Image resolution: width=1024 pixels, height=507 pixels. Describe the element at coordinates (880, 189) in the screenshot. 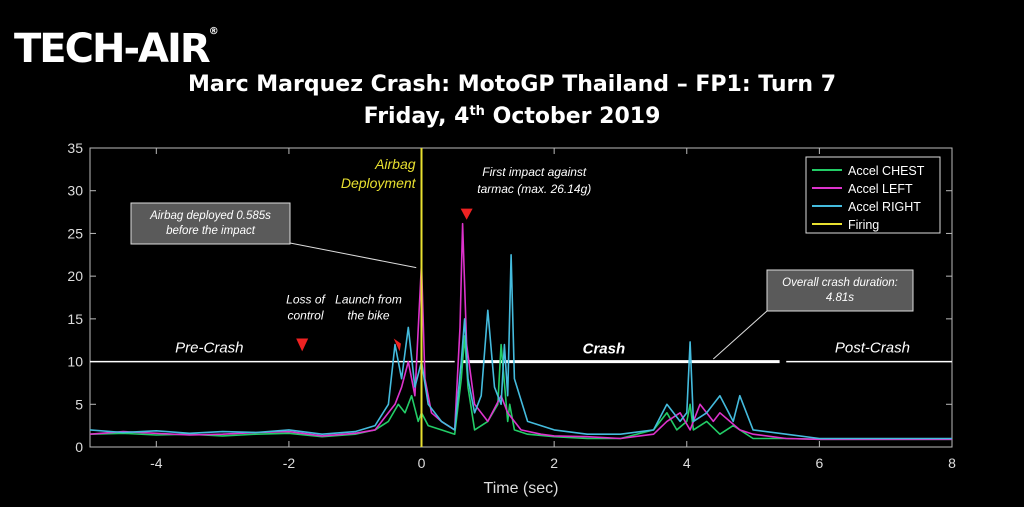

I see `legend-label: Accel LEFT` at that location.